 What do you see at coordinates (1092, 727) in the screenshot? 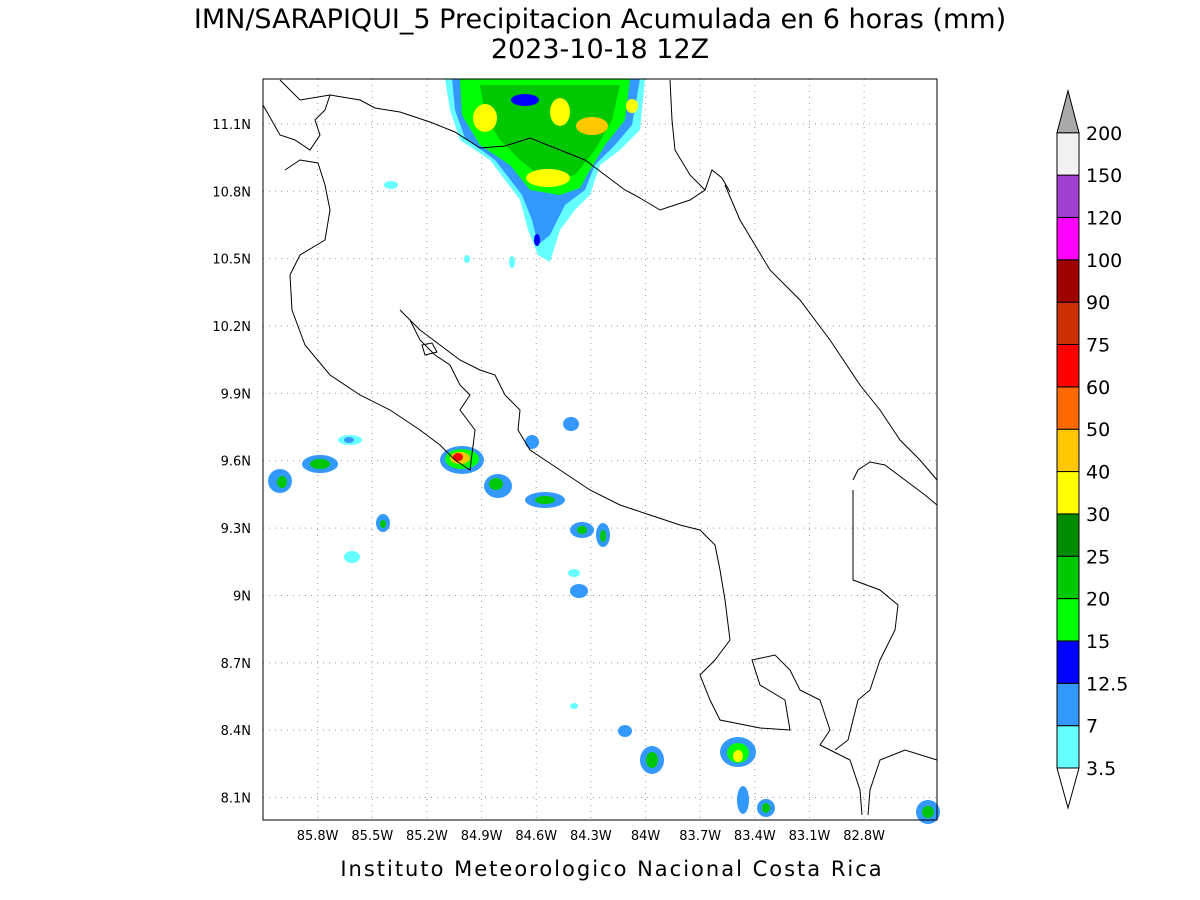
I see `colorbar-label: 7` at bounding box center [1092, 727].